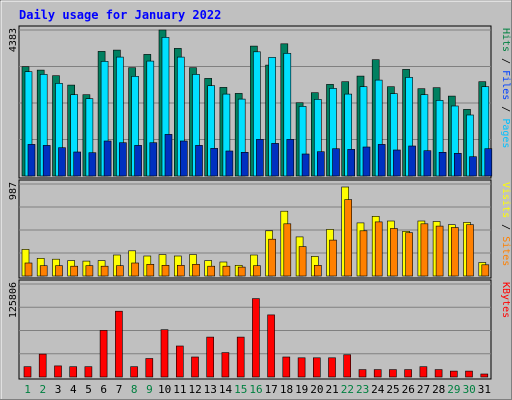 This screenshot has height=400, width=512. Describe the element at coordinates (103, 389) in the screenshot. I see `x-tick-label-6: 6` at that location.